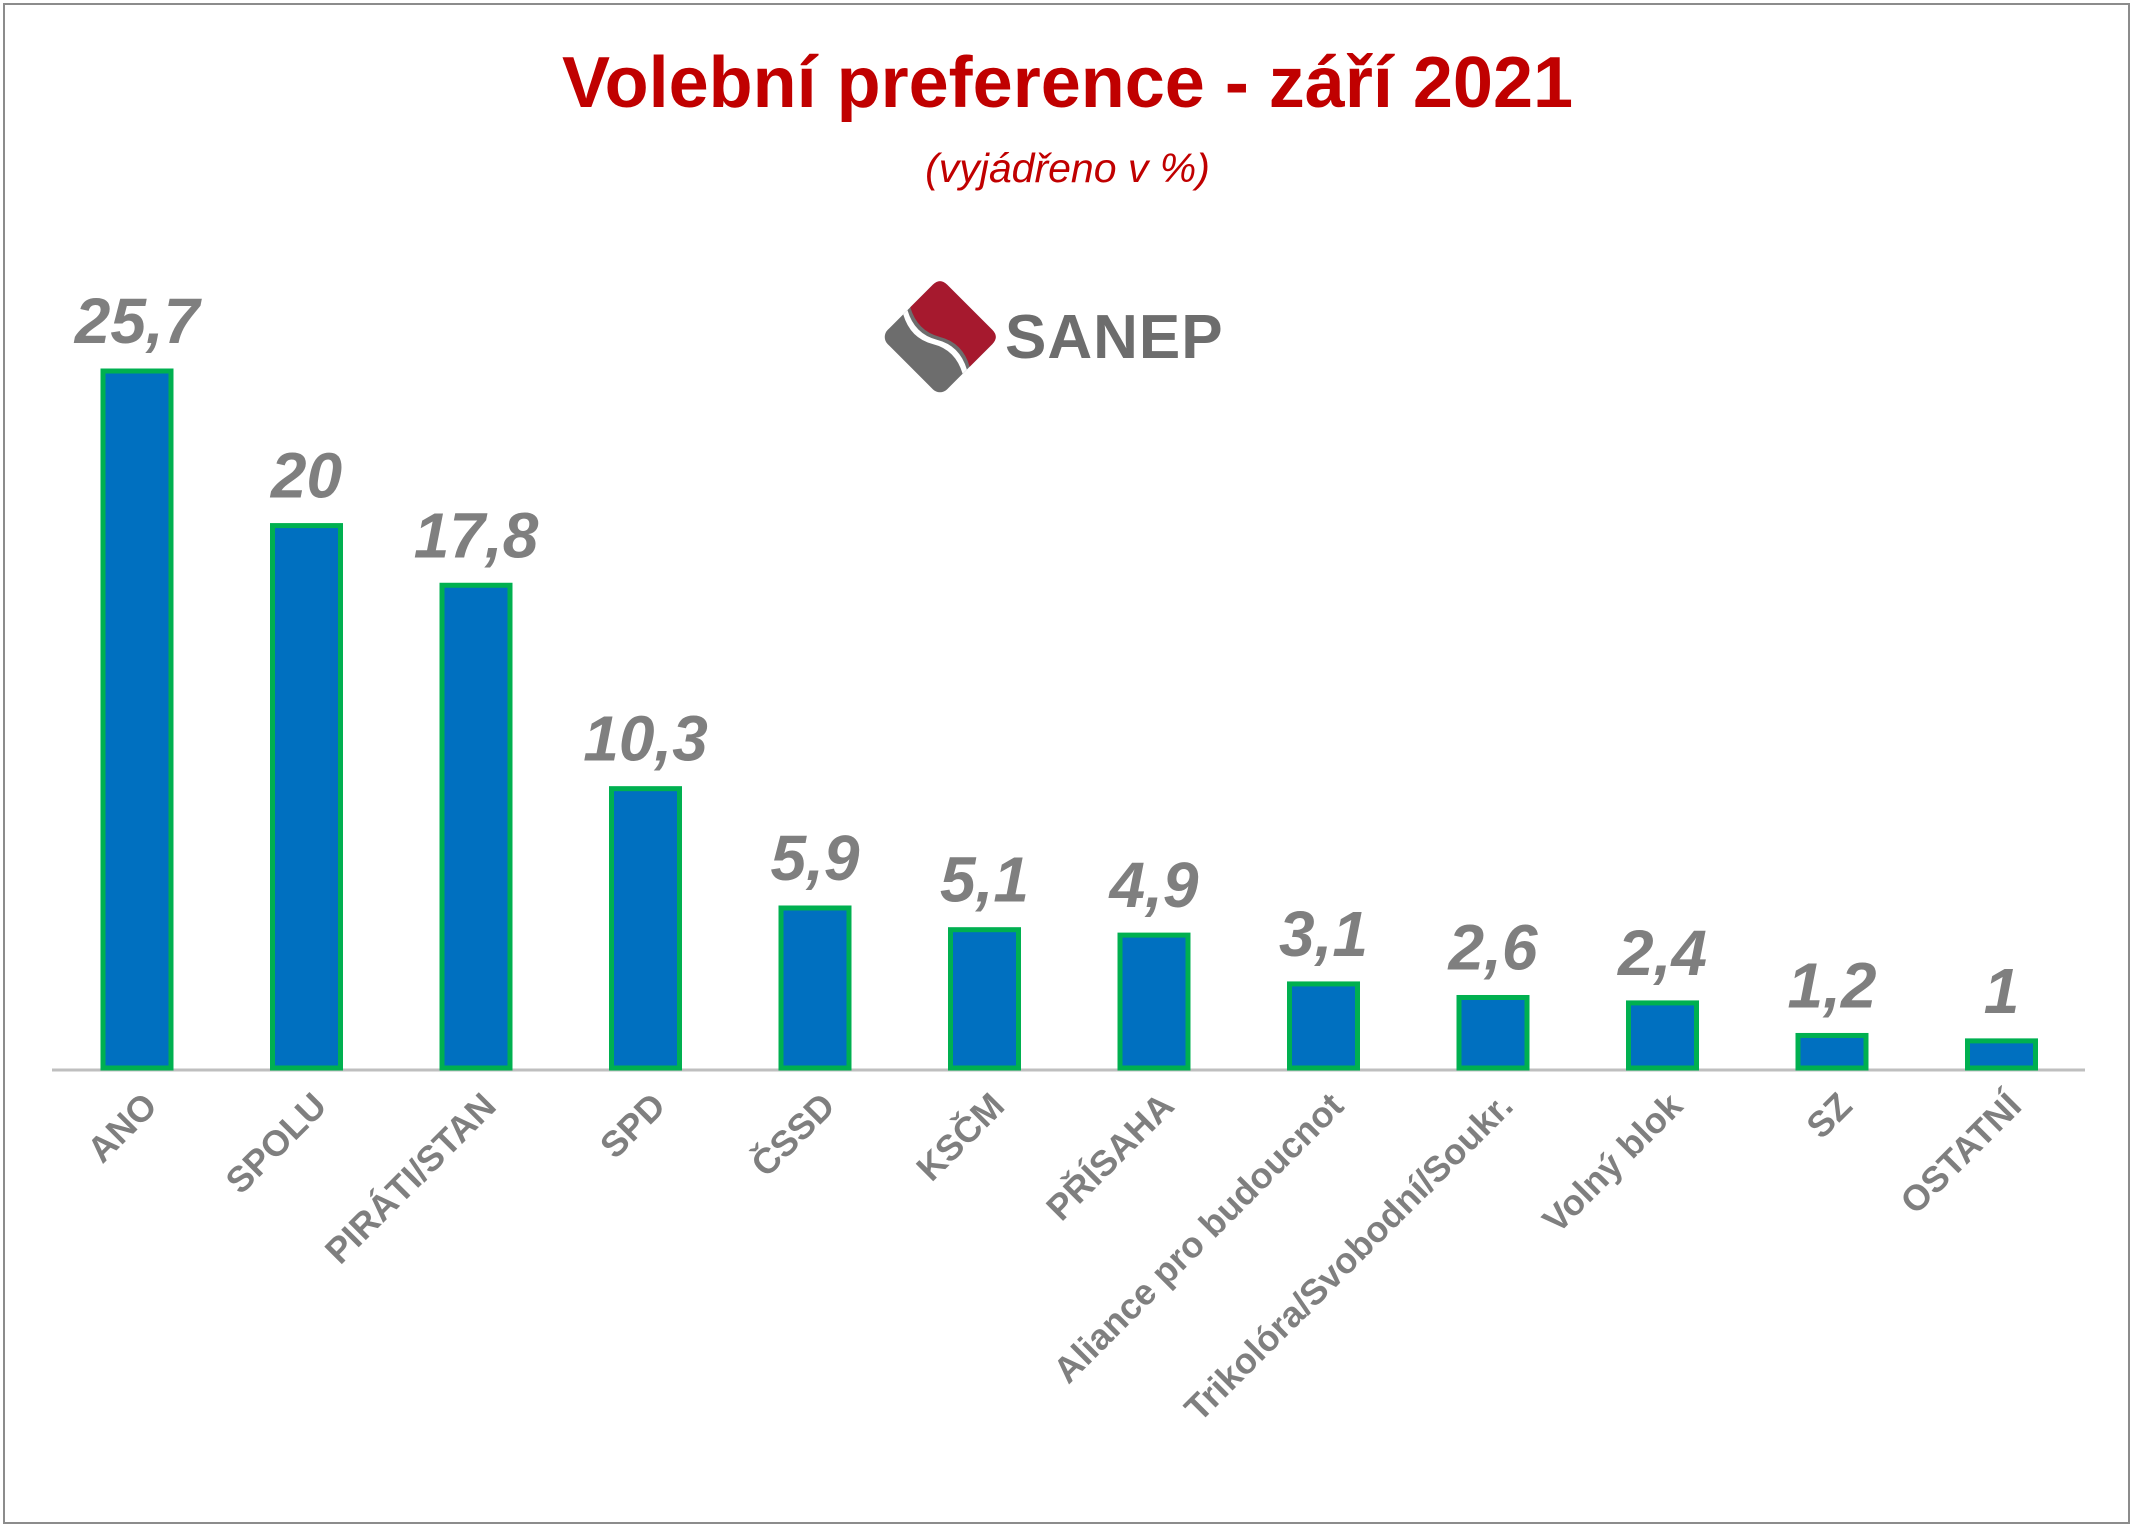 This screenshot has height=1529, width=2135. What do you see at coordinates (122, 1128) in the screenshot?
I see `category-label-0: ANO` at bounding box center [122, 1128].